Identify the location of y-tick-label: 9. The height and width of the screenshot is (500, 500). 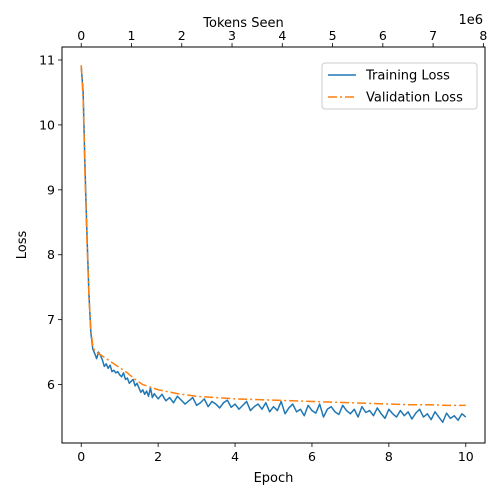
(51, 189).